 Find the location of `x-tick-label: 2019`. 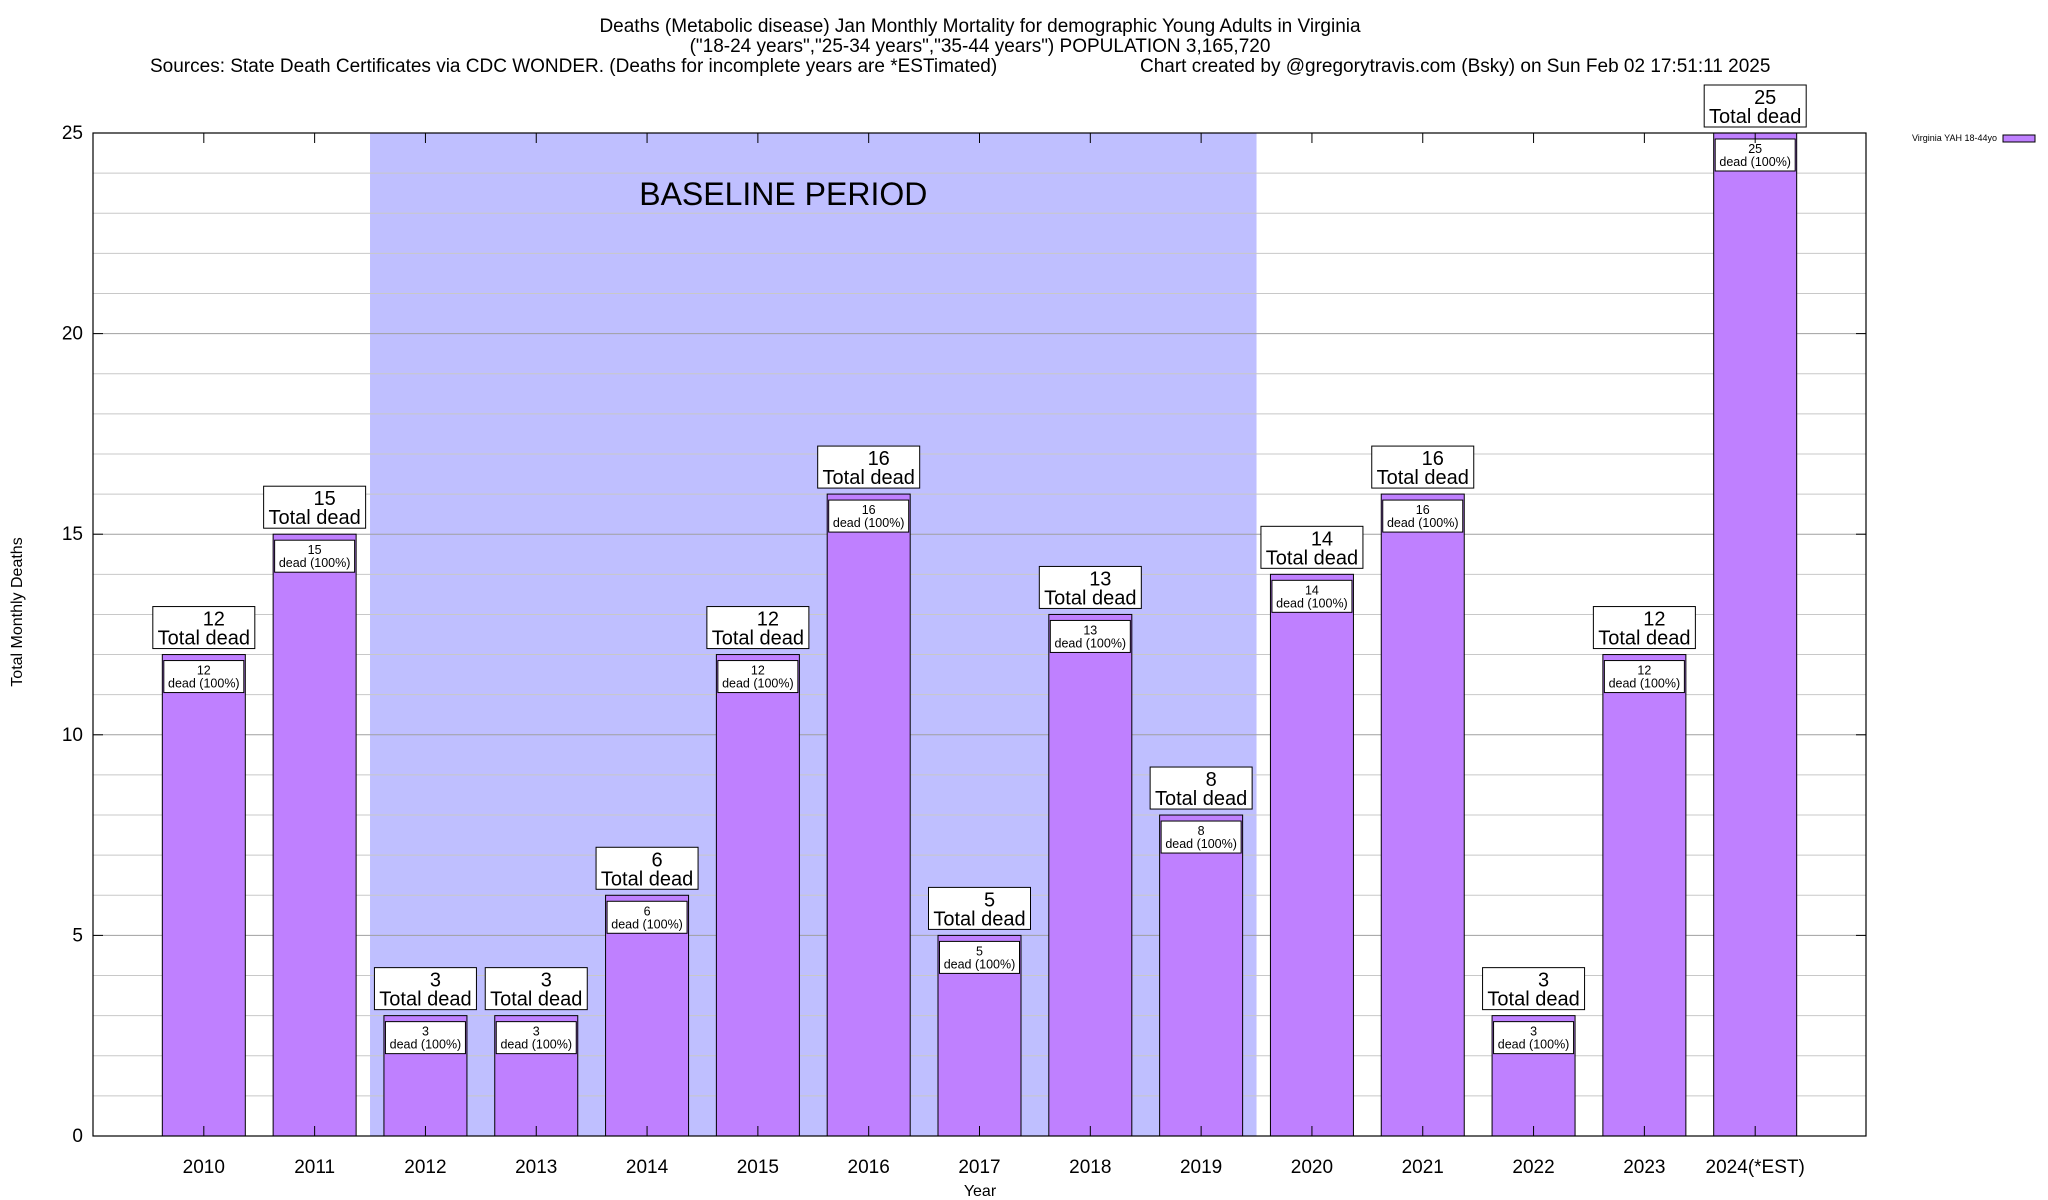

x-tick-label: 2019 is located at coordinates (1201, 1167).